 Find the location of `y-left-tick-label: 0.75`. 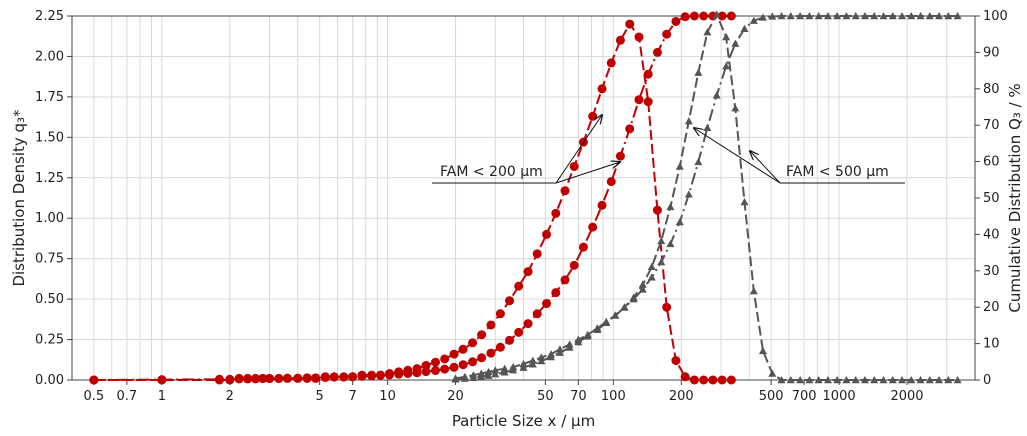

y-left-tick-label: 0.75 is located at coordinates (49, 259).